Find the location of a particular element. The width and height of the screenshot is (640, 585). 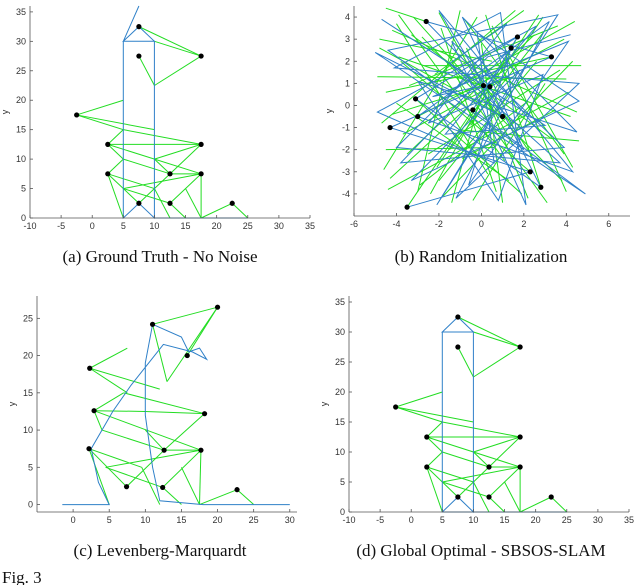

x-tick-label: 10 is located at coordinates (154, 226).